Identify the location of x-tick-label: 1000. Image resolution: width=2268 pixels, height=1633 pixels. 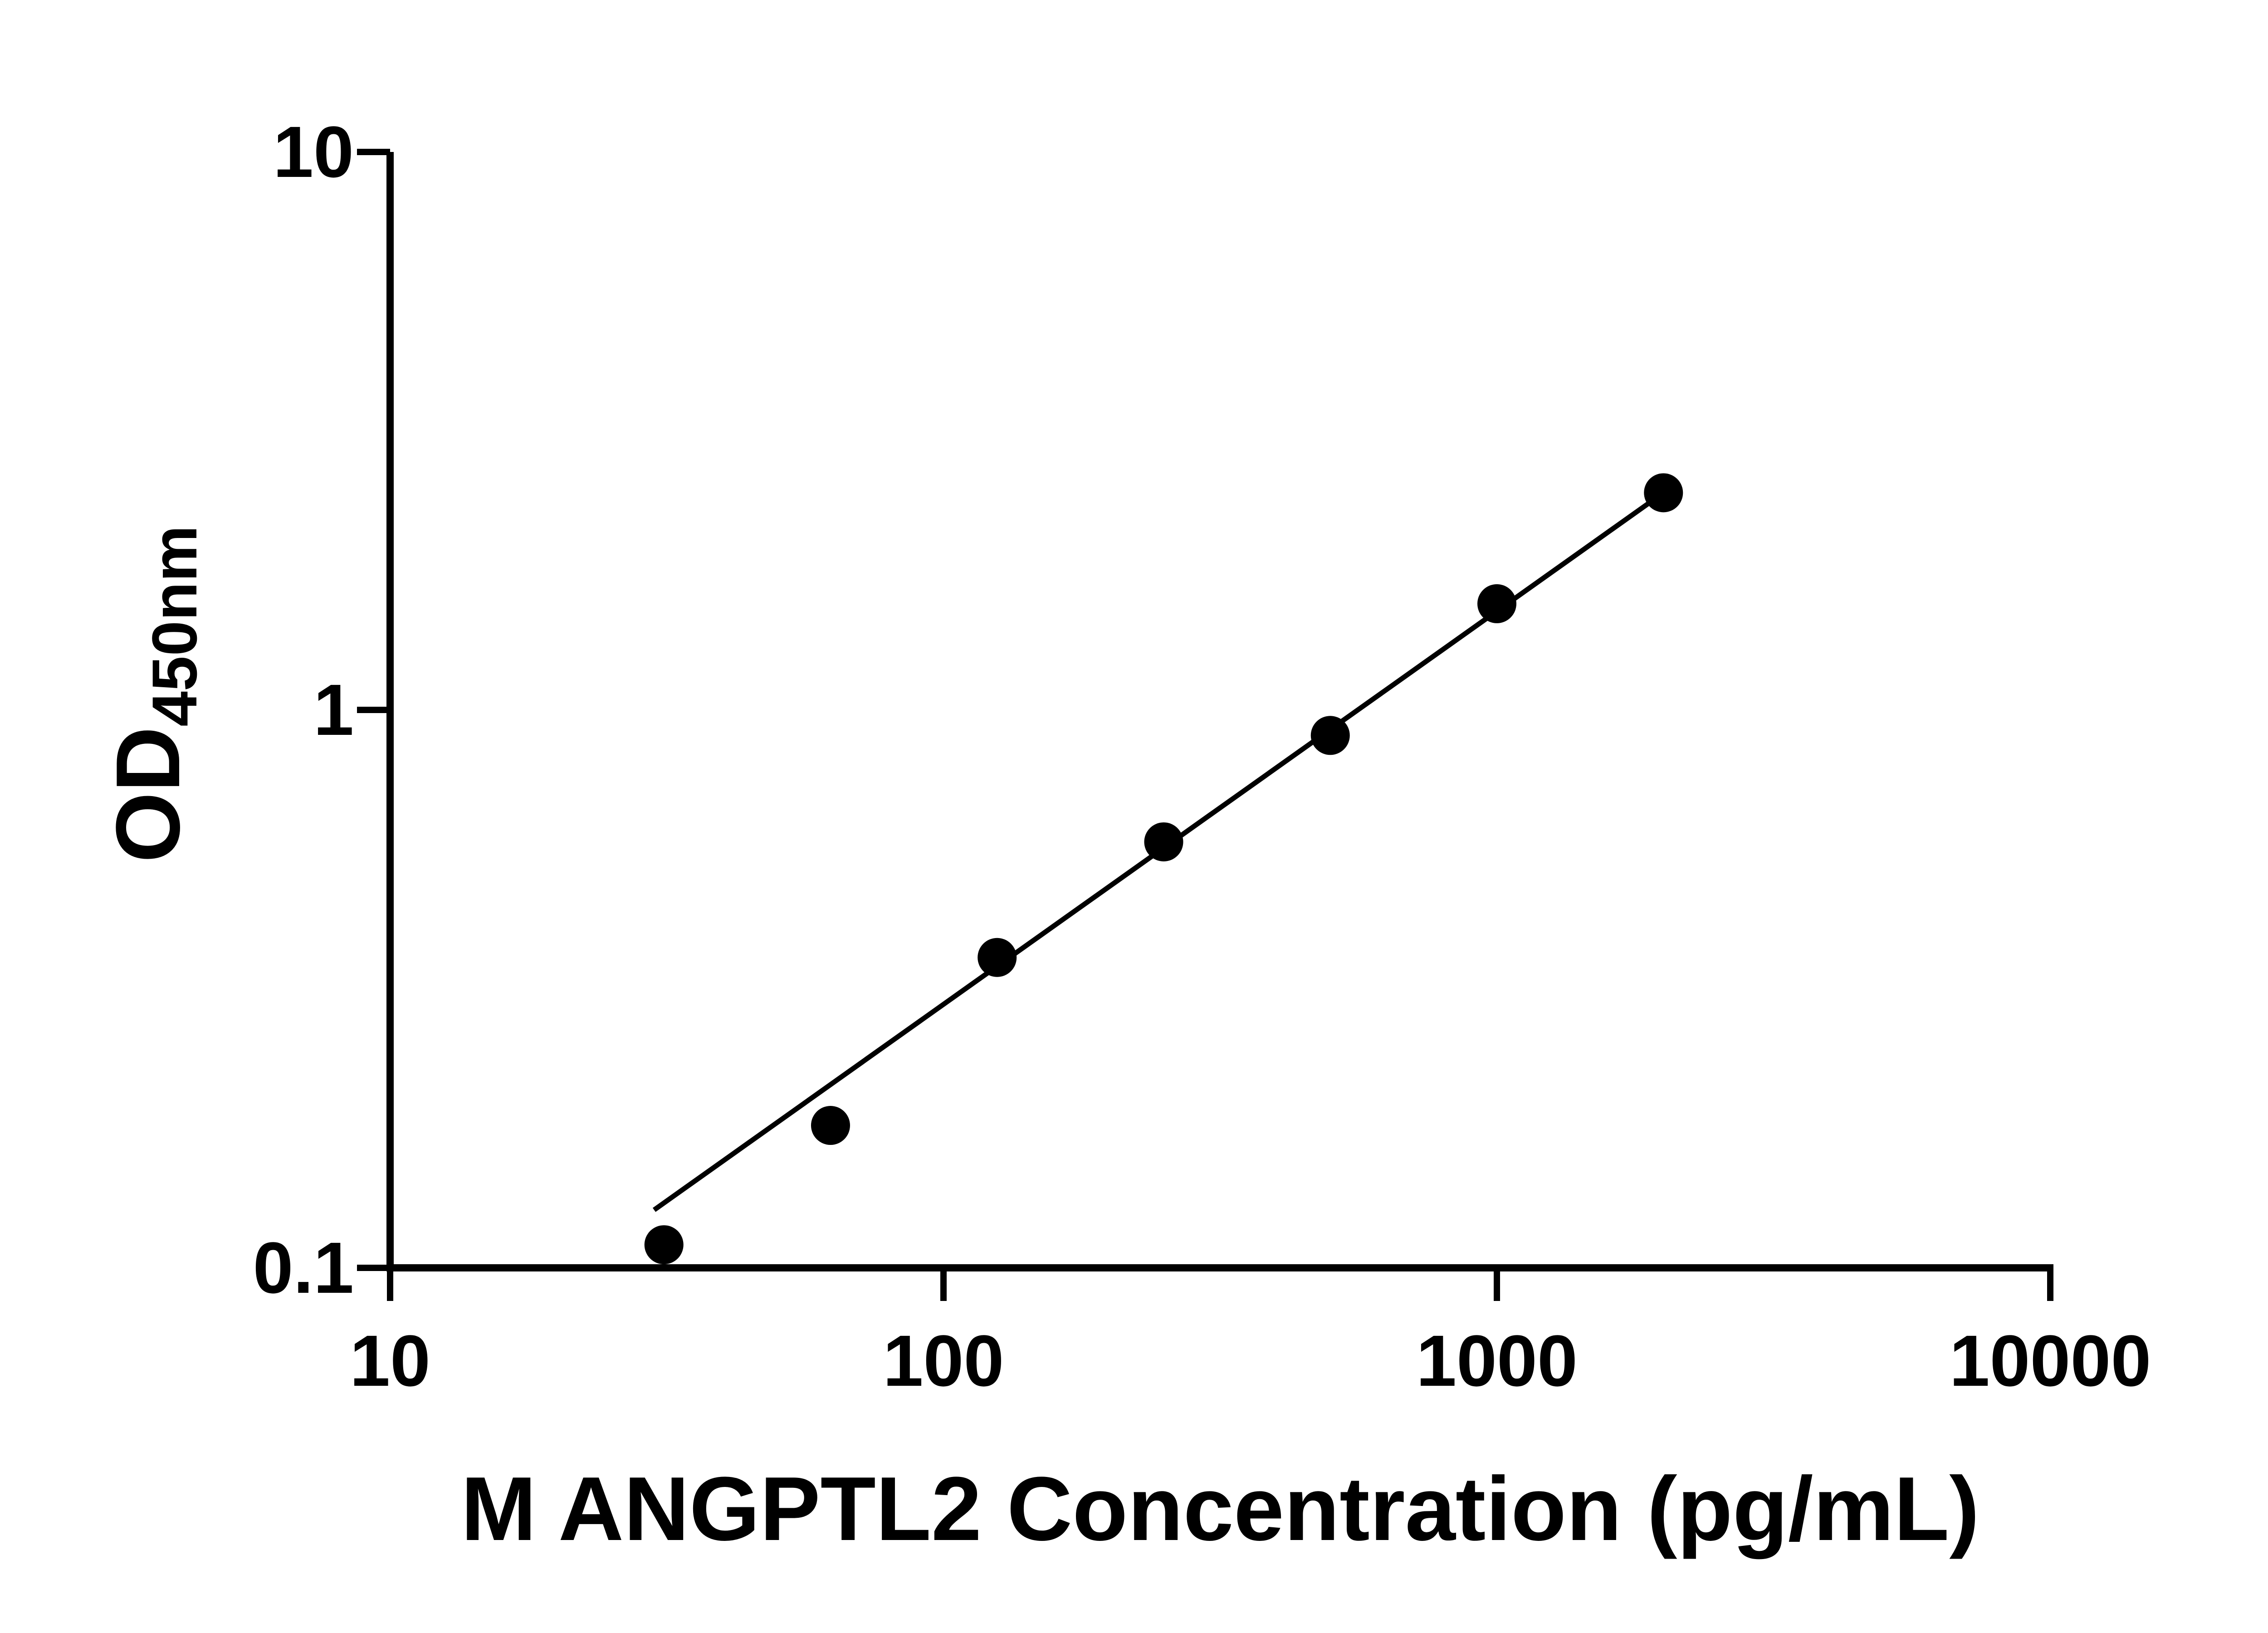
(1497, 1360).